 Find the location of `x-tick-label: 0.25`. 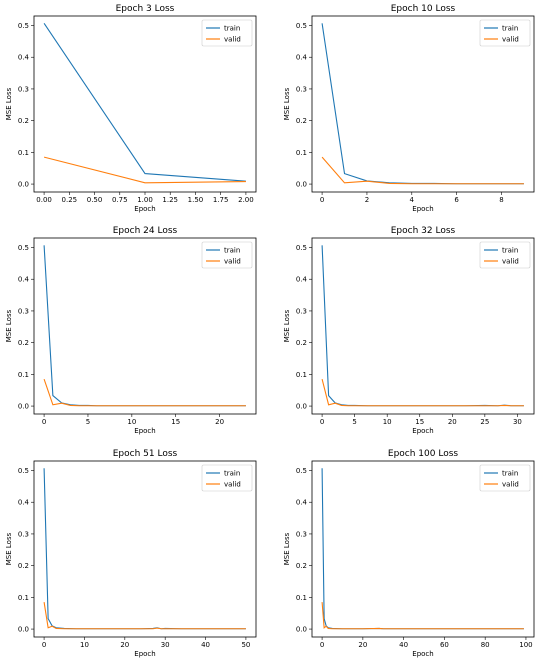

x-tick-label: 0.25 is located at coordinates (70, 200).